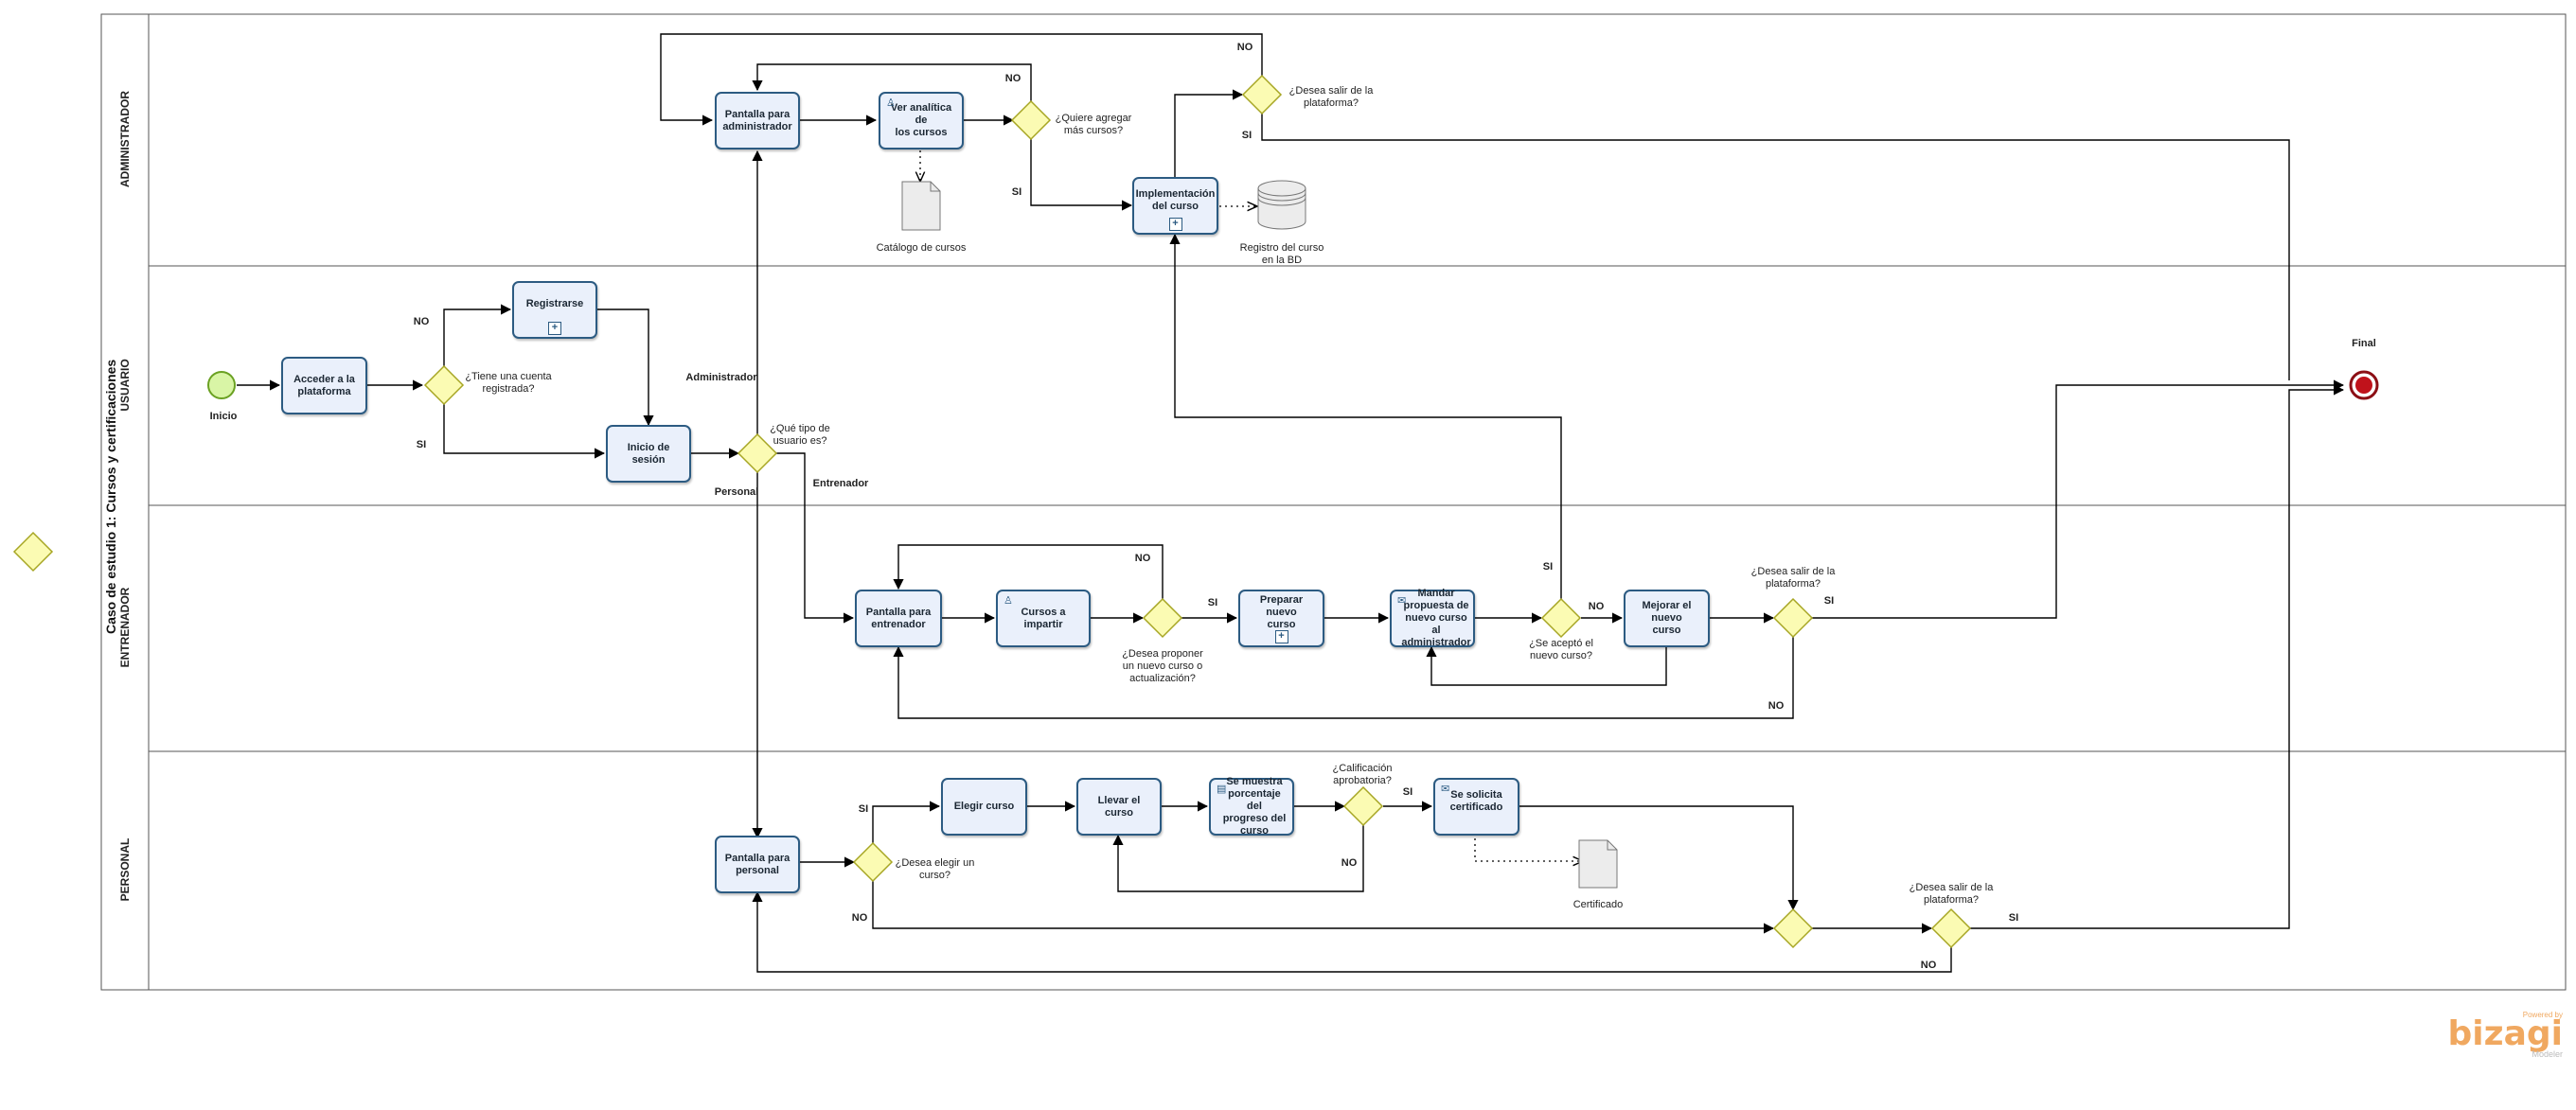 This screenshot has height=1110, width=2576. What do you see at coordinates (125, 627) in the screenshot?
I see `lane-entrenador: ENTRENADOR` at bounding box center [125, 627].